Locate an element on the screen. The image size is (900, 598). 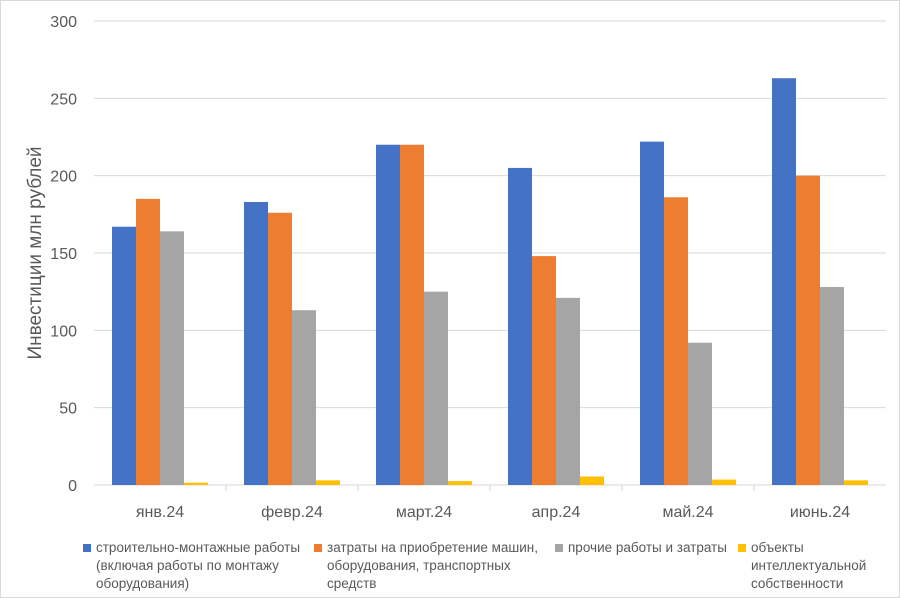
x-tick-label: май.24 is located at coordinates (687, 512).